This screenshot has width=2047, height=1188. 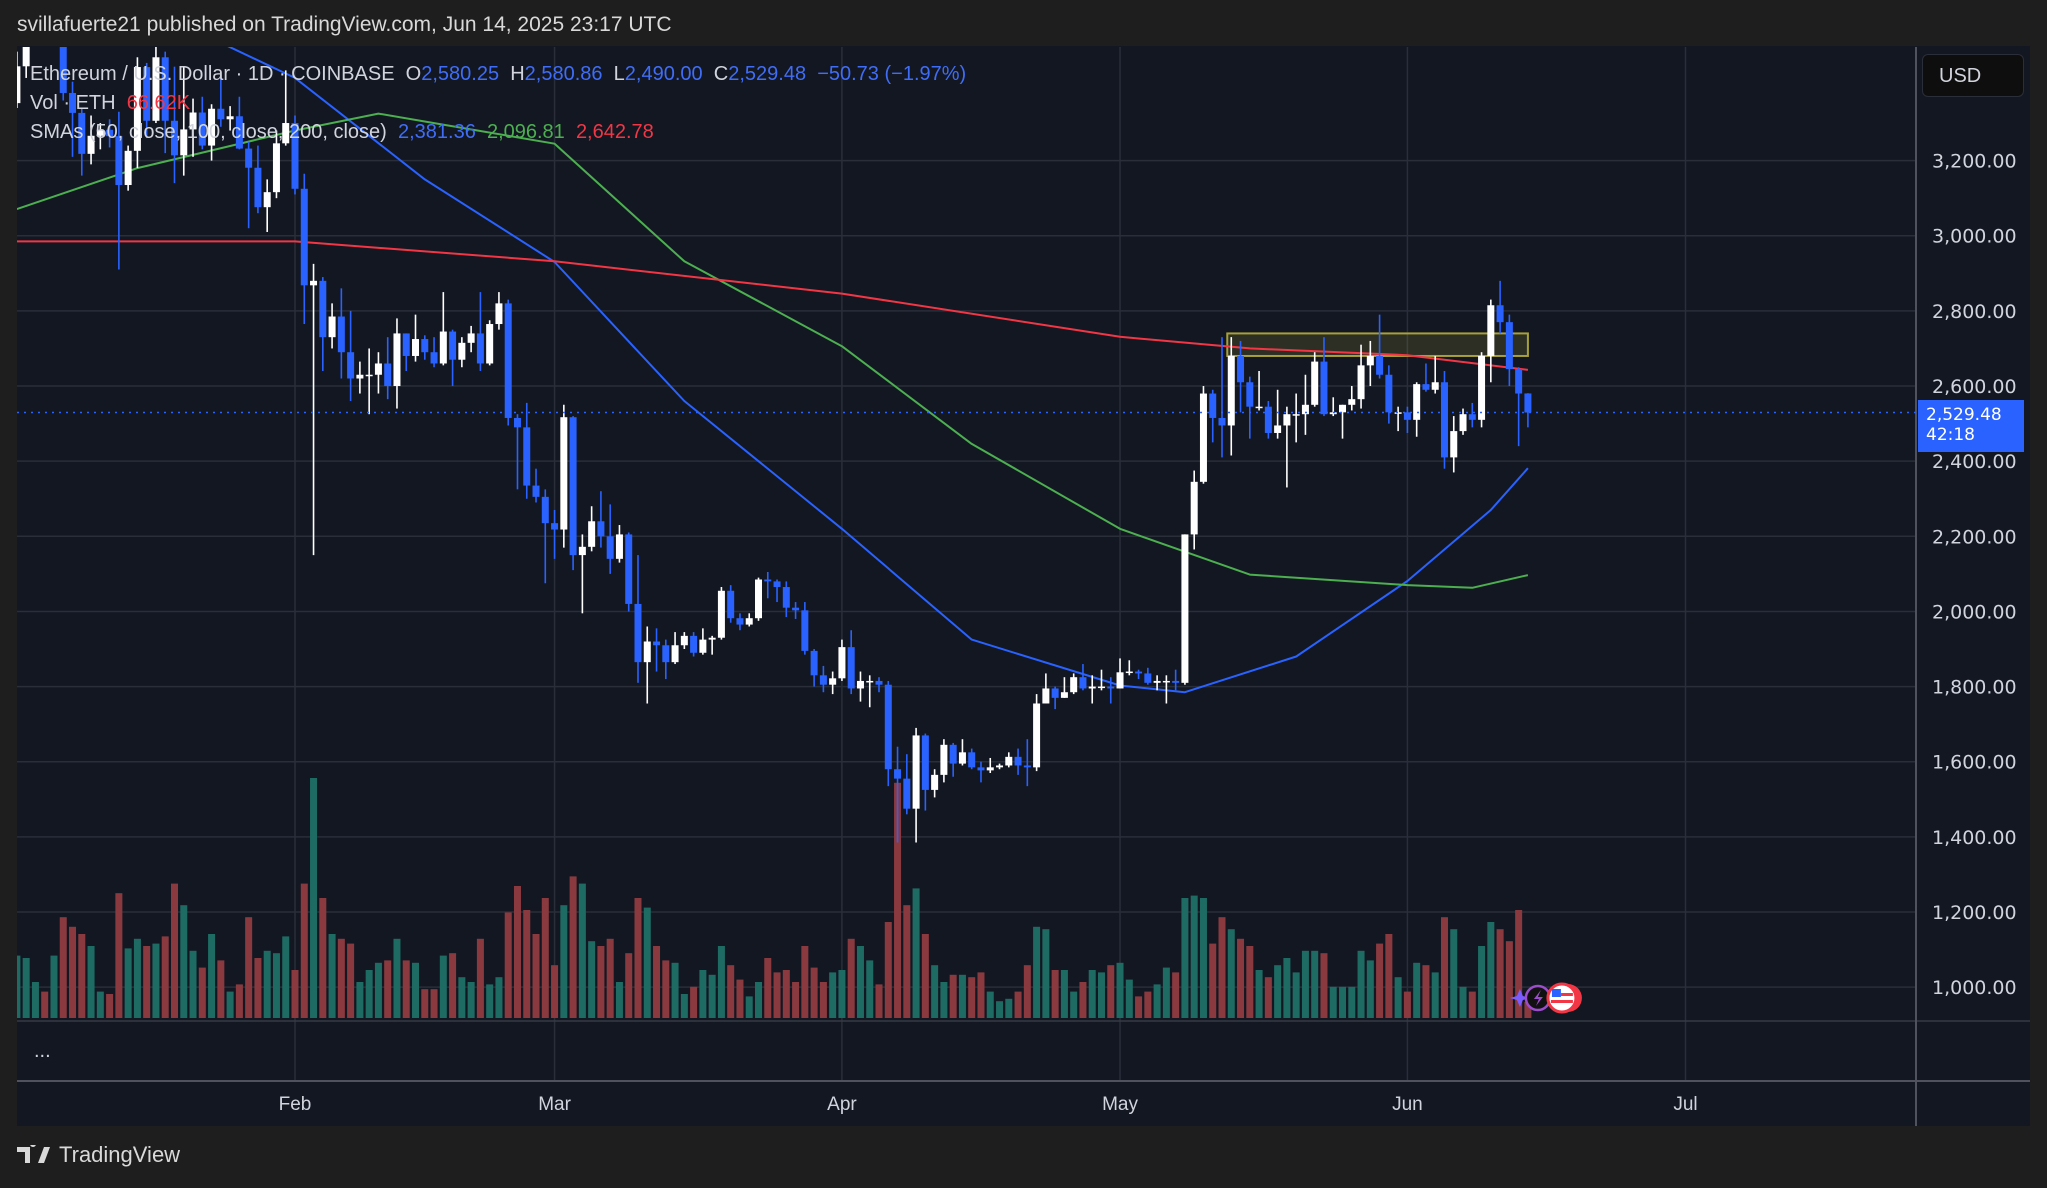 I want to click on sma-line-sma200, so click(x=773, y=305).